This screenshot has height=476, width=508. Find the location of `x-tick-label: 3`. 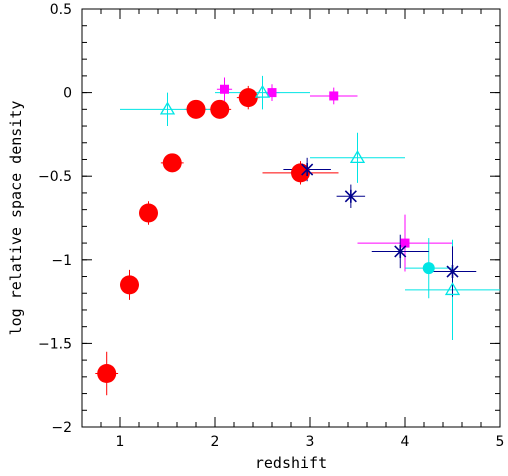

x-tick-label: 3 is located at coordinates (310, 442).